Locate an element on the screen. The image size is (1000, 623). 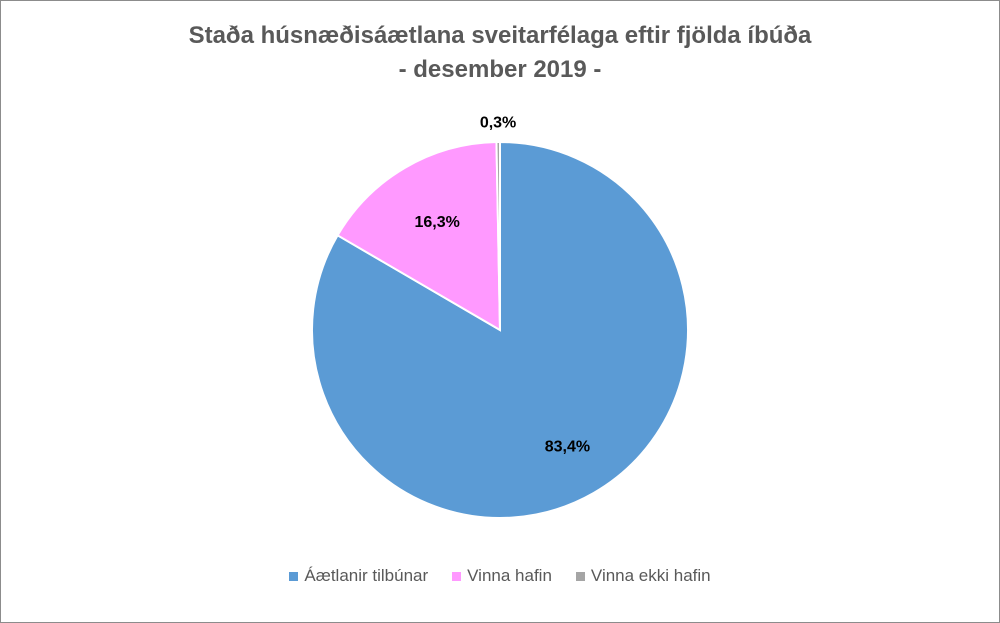
legend-item-1: Áætlanir tilbúnar is located at coordinates (358, 576).